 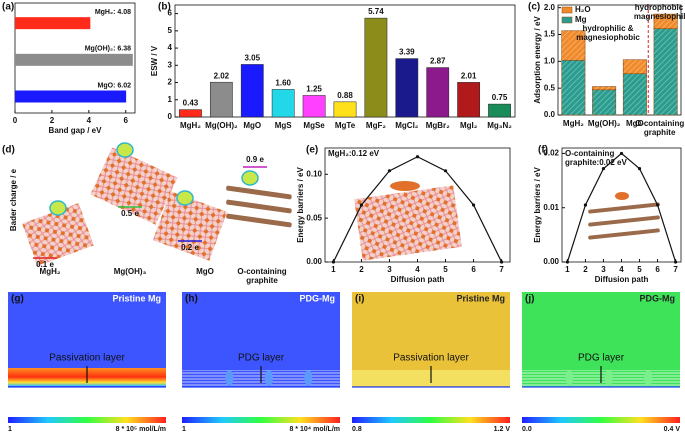 What do you see at coordinates (130, 213) in the screenshot?
I see `charge-label: 0.5 e` at bounding box center [130, 213].